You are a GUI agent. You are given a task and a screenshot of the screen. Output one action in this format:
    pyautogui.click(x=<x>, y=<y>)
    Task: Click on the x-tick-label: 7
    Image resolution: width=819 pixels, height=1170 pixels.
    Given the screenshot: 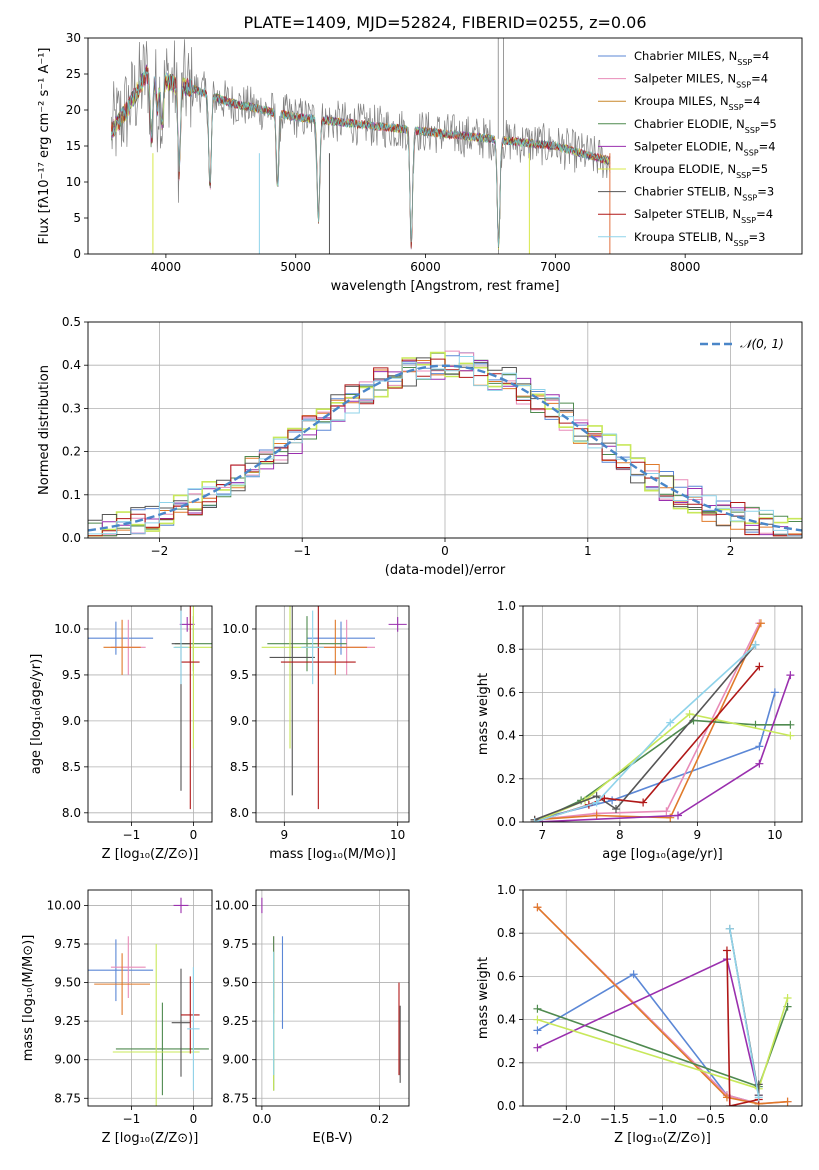 What is the action you would take?
    pyautogui.click(x=543, y=835)
    